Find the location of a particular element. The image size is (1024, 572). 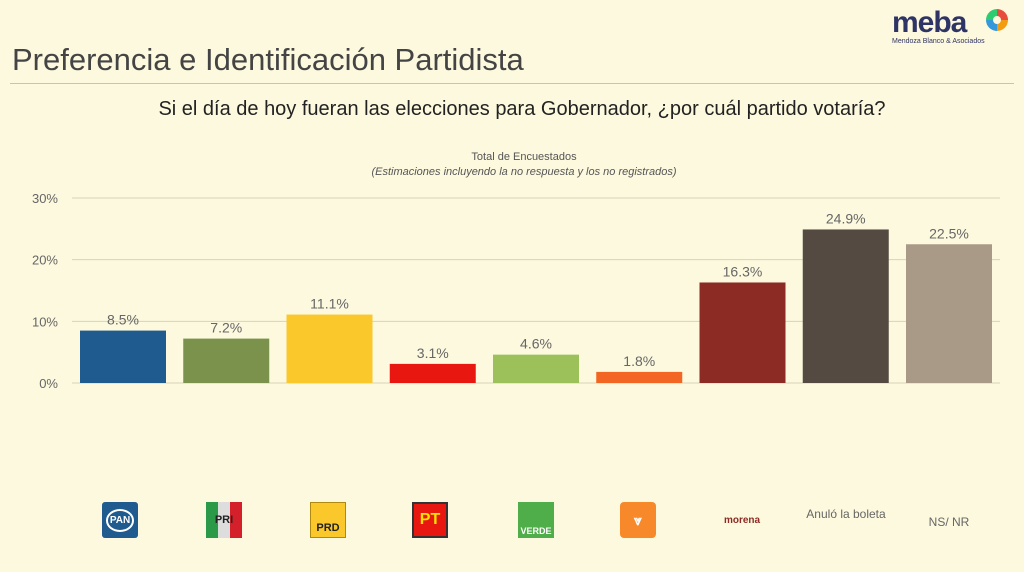

prd-logo: PRD is located at coordinates (328, 520).